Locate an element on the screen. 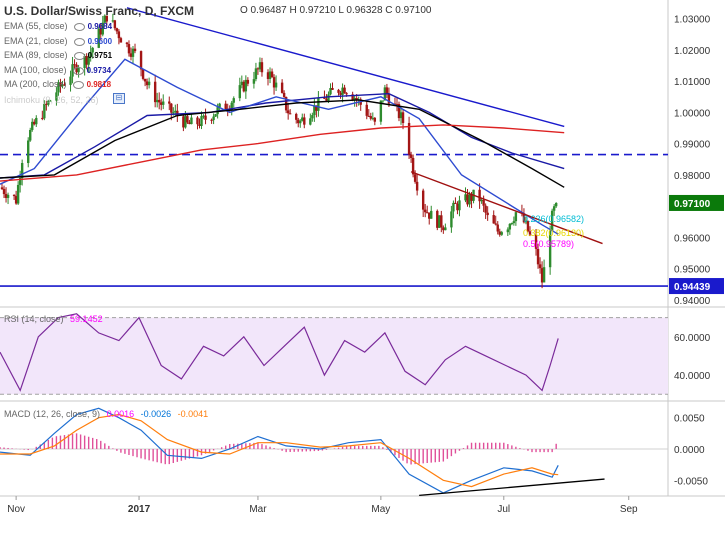 The height and width of the screenshot is (543, 725). macd-line is located at coordinates (279, 450).